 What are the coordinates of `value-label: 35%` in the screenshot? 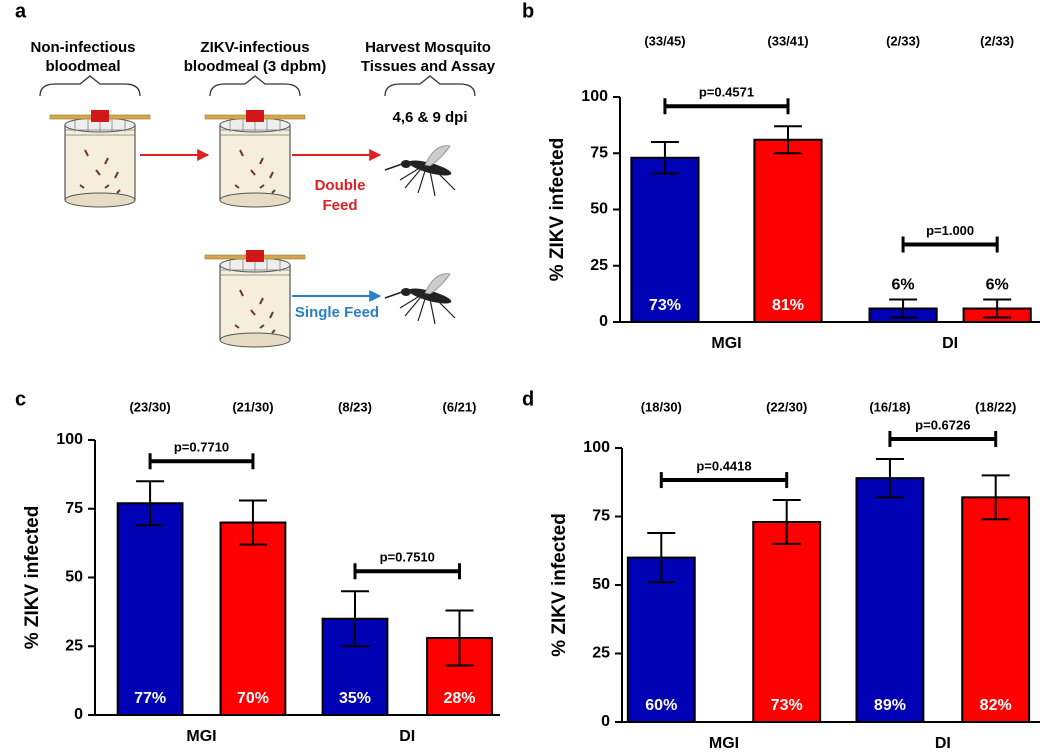 It's located at (355, 698).